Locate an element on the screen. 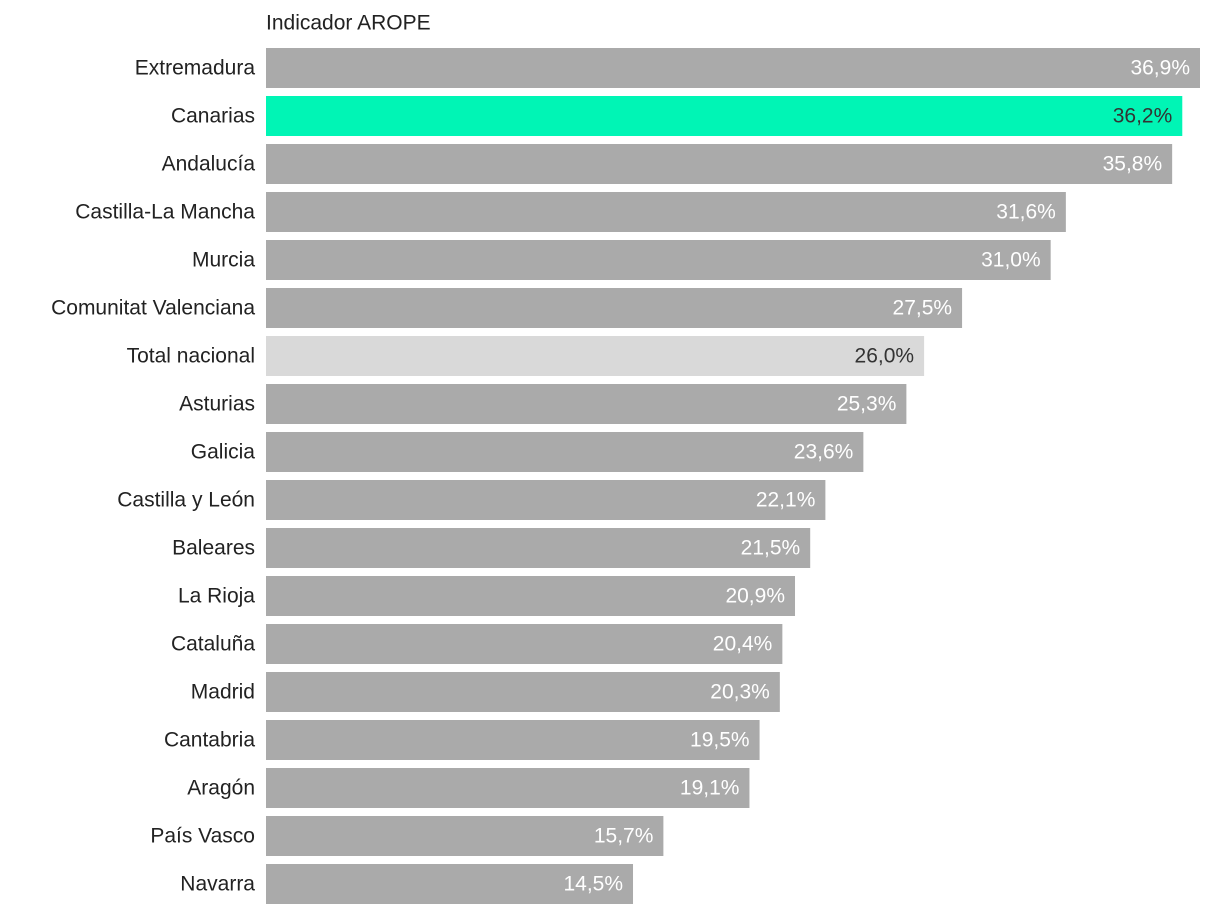 The image size is (1220, 914). value-label: 14,5% is located at coordinates (593, 884).